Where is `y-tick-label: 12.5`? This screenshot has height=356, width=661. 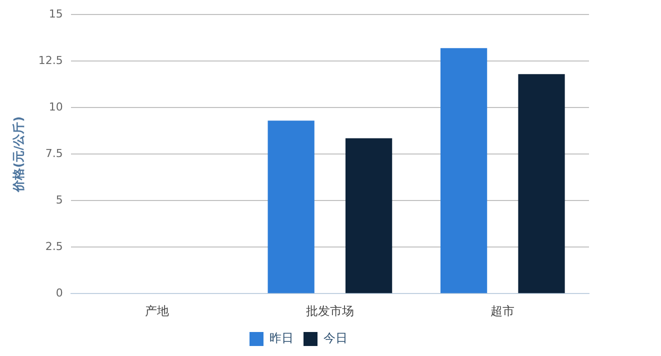 y-tick-label: 12.5 is located at coordinates (50, 60).